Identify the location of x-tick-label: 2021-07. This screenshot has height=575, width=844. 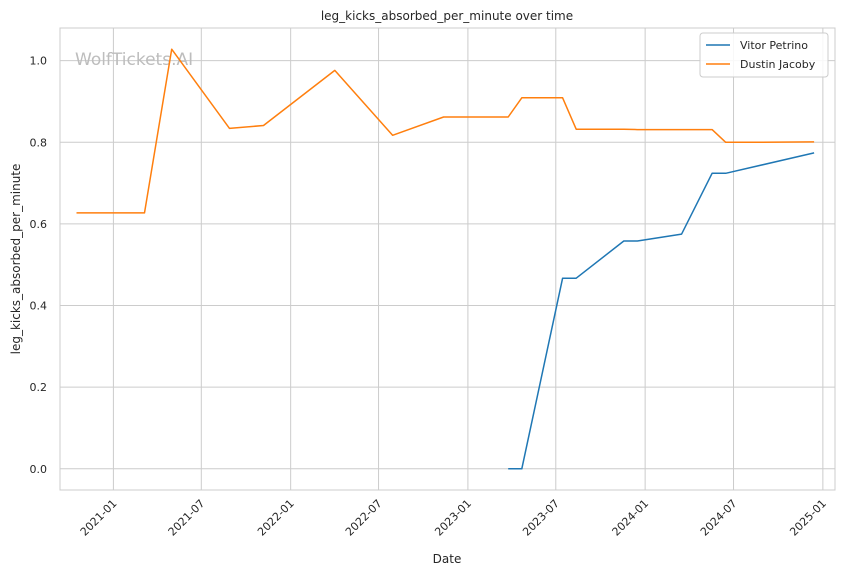
(187, 518).